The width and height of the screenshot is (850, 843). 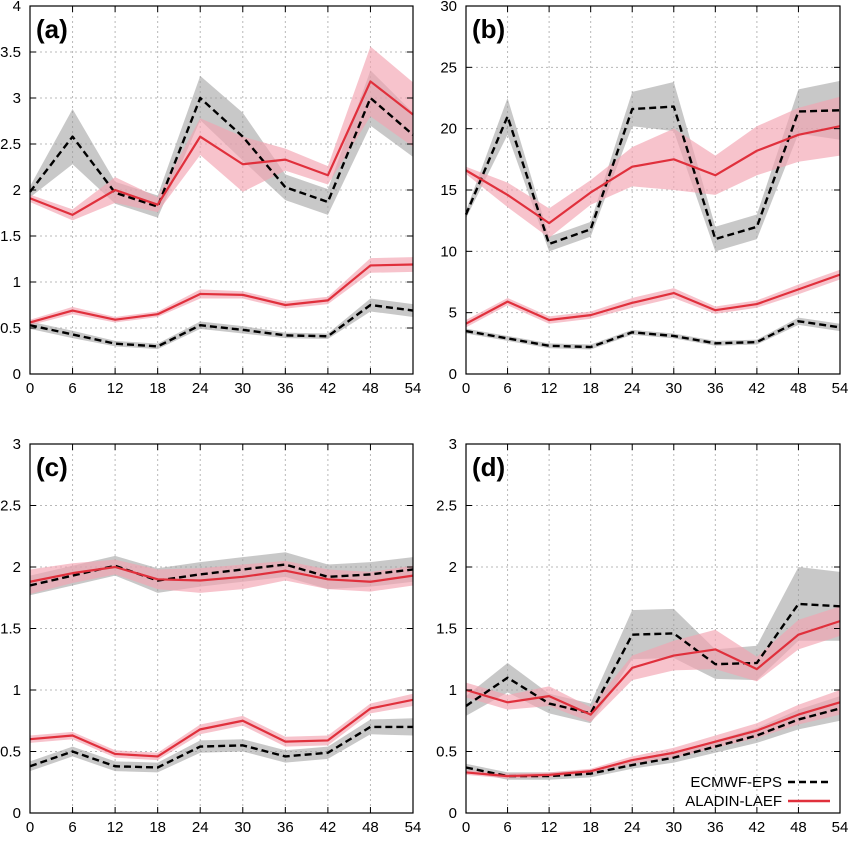 What do you see at coordinates (10, 52) in the screenshot?
I see `y-tick-label: 3.5` at bounding box center [10, 52].